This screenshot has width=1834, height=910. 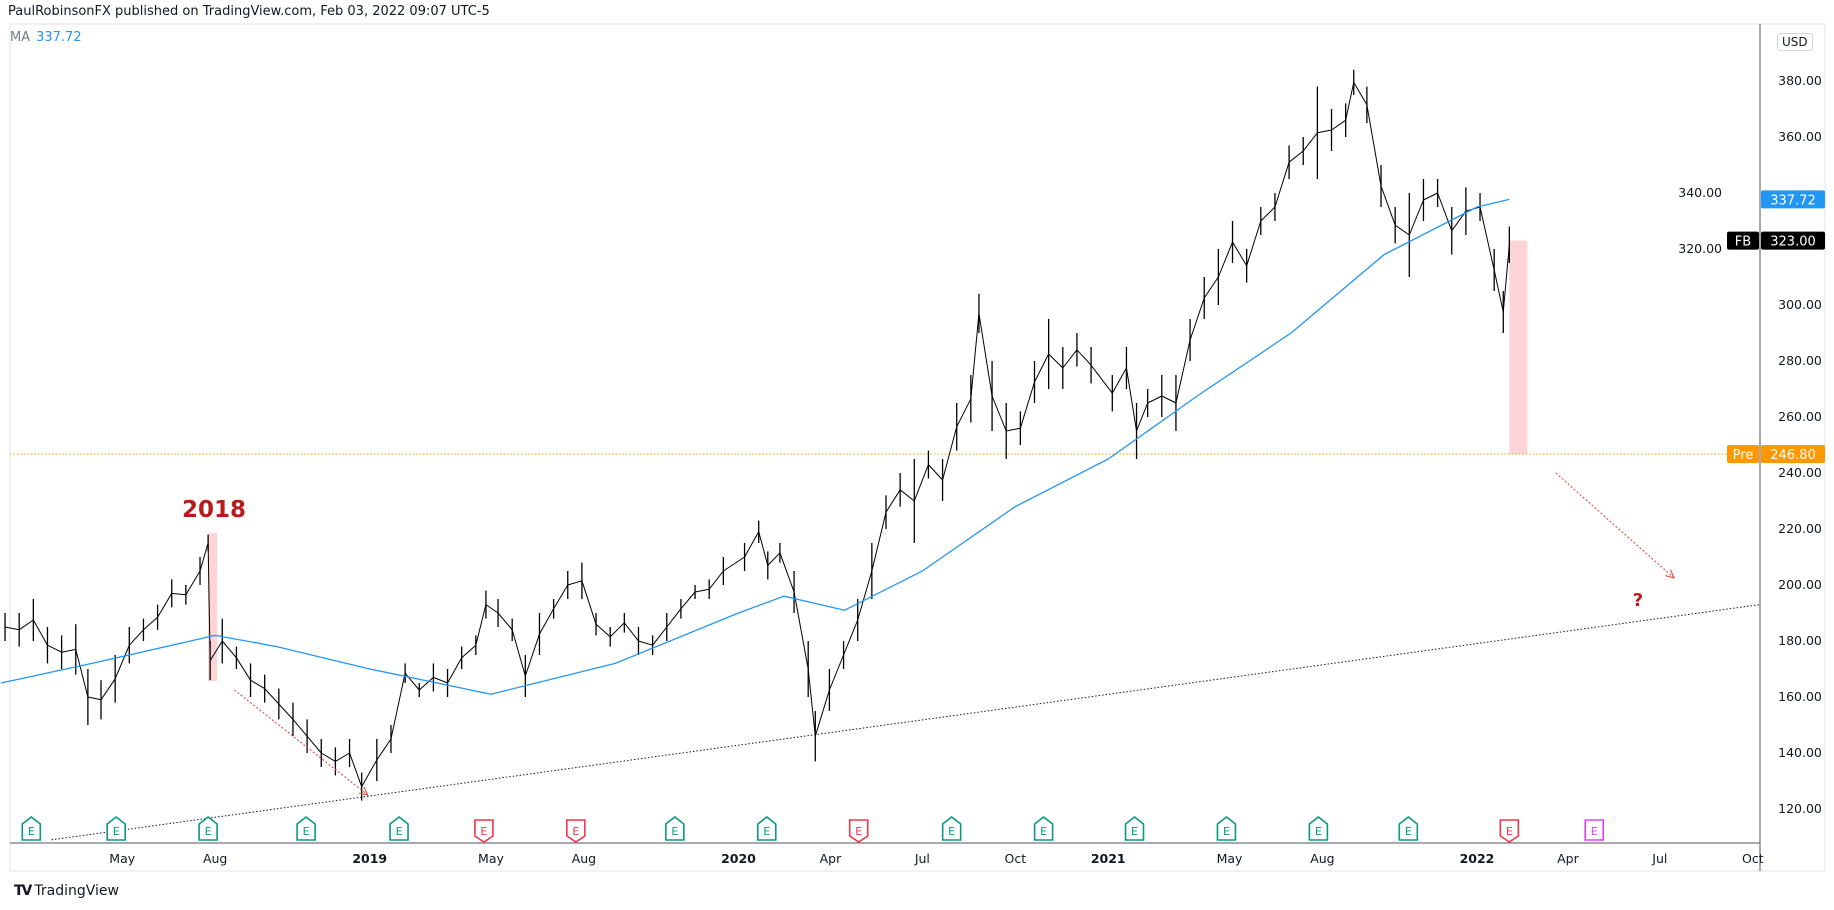 I want to click on ma-label: MA, so click(x=20, y=37).